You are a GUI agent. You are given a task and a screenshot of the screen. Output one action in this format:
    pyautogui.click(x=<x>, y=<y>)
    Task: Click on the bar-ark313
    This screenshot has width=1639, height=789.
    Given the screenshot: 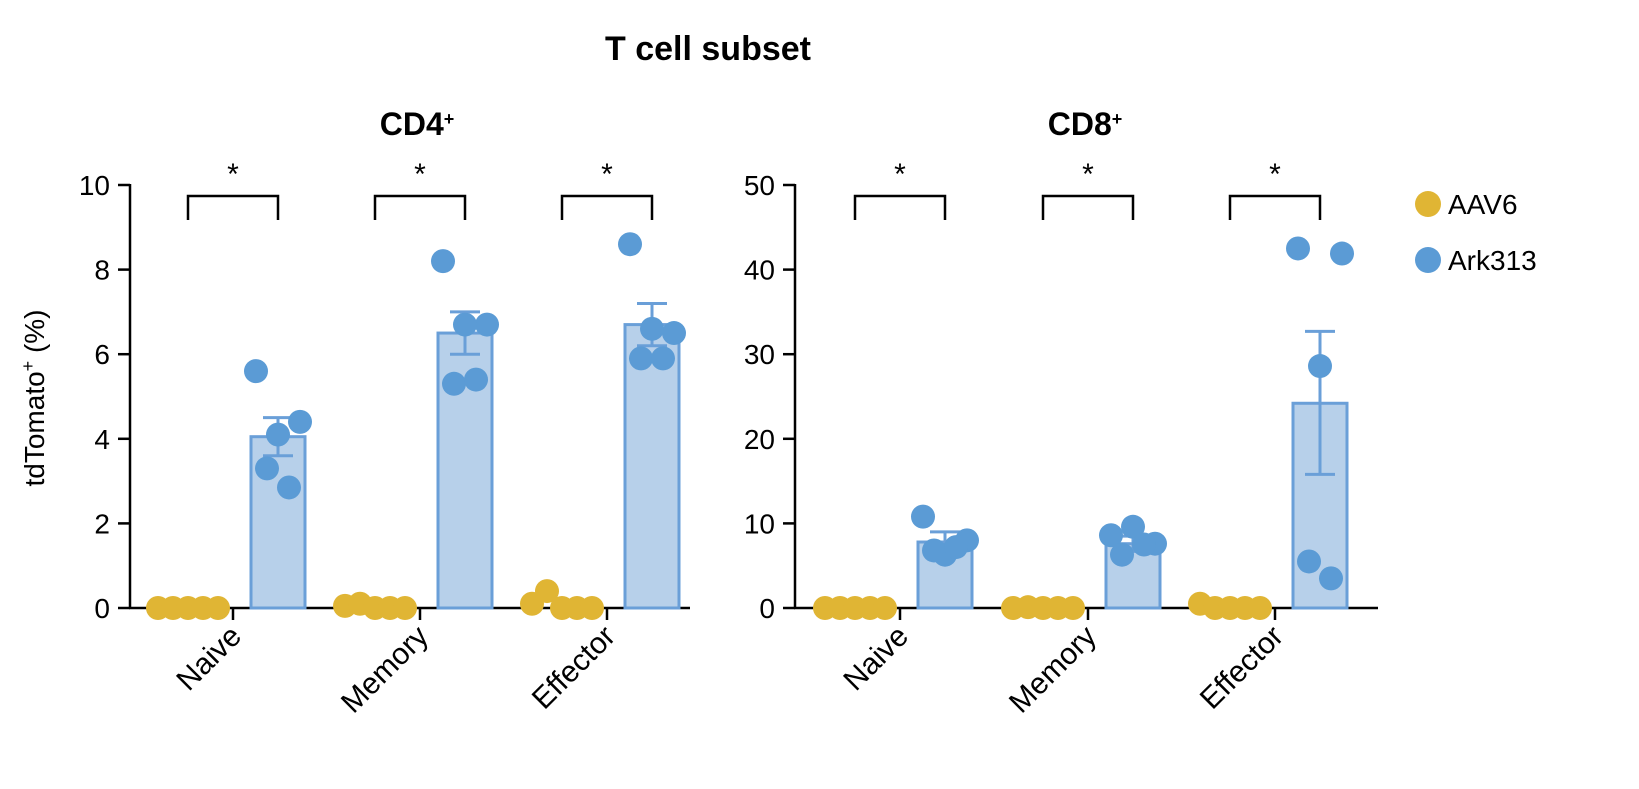 What is the action you would take?
    pyautogui.click(x=652, y=466)
    